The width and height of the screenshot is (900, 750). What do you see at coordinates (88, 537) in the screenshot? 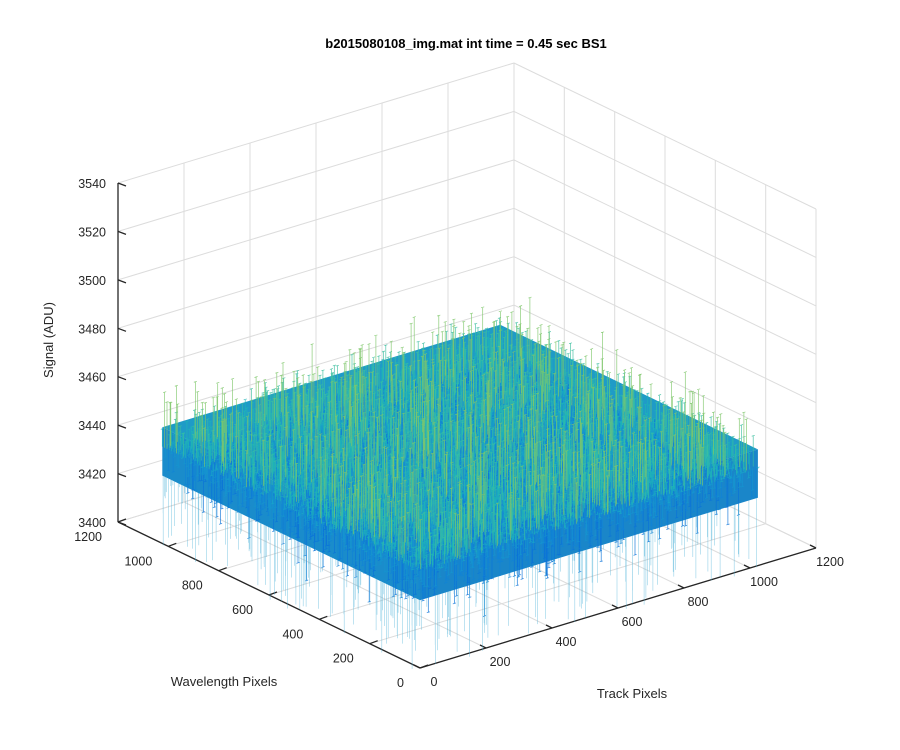
I see `y-tick-label: 1200` at bounding box center [88, 537].